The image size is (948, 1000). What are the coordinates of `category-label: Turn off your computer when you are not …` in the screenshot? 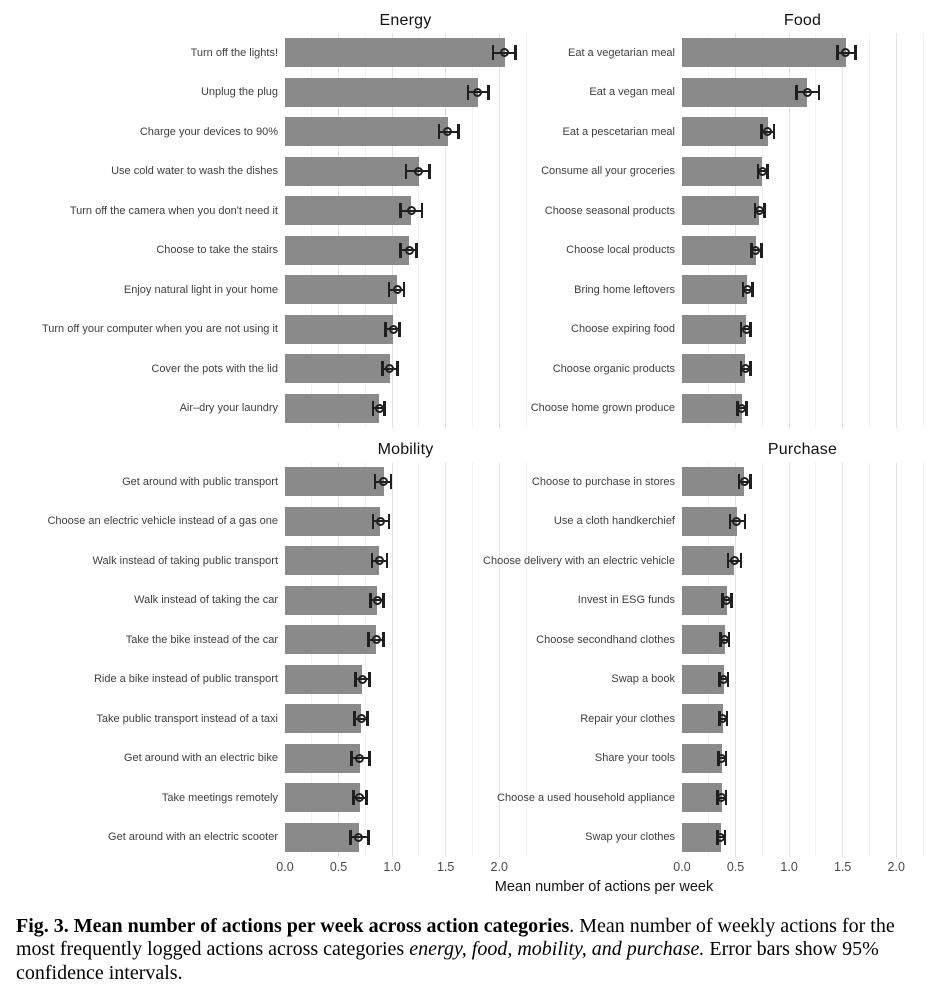 It's located at (159, 329).